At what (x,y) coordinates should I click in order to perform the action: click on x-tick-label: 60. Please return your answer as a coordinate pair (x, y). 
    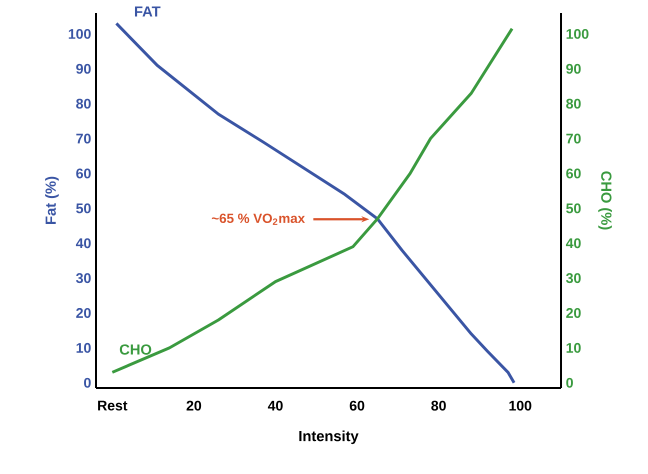
    Looking at the image, I should click on (357, 405).